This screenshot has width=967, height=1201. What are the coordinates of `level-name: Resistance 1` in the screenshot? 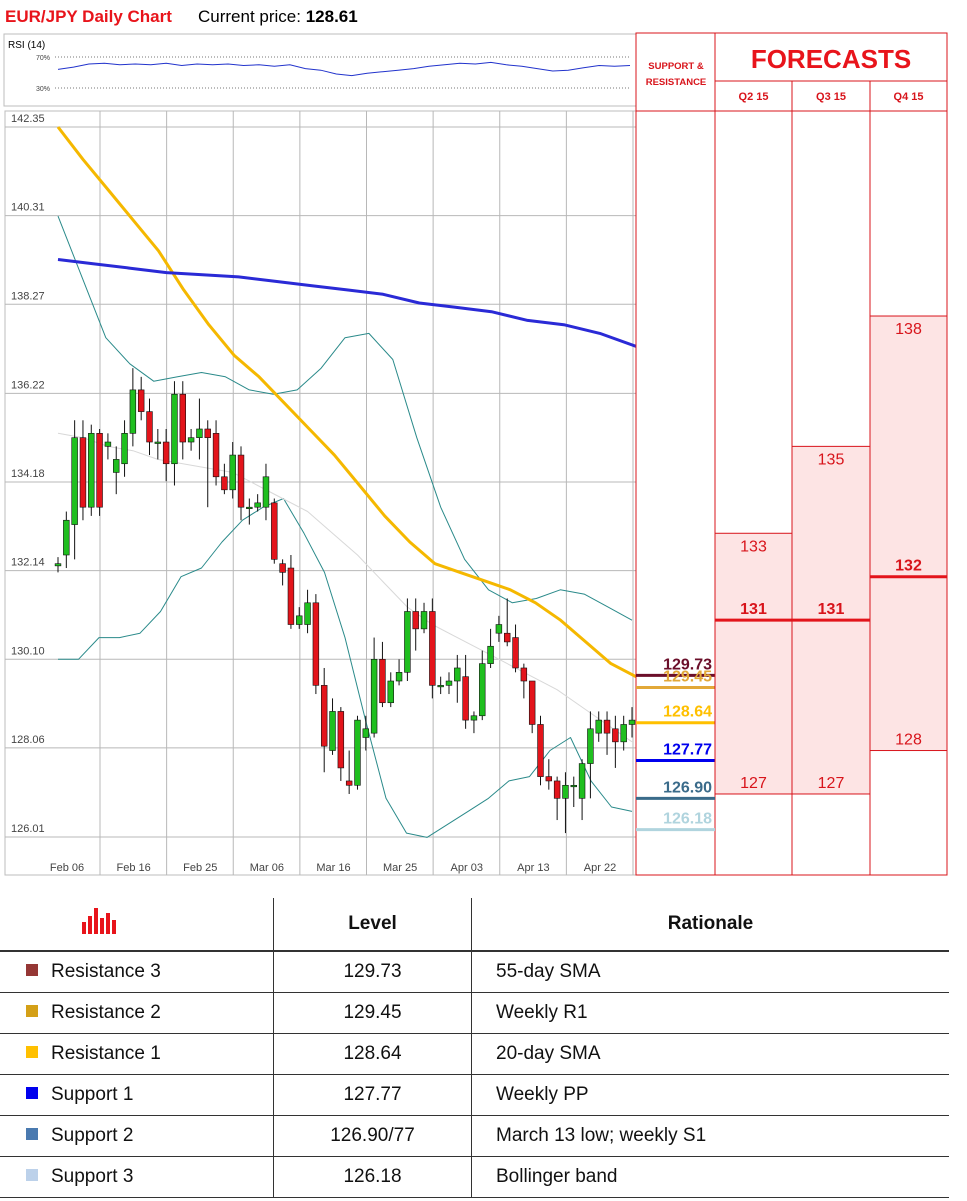 It's located at (106, 1053).